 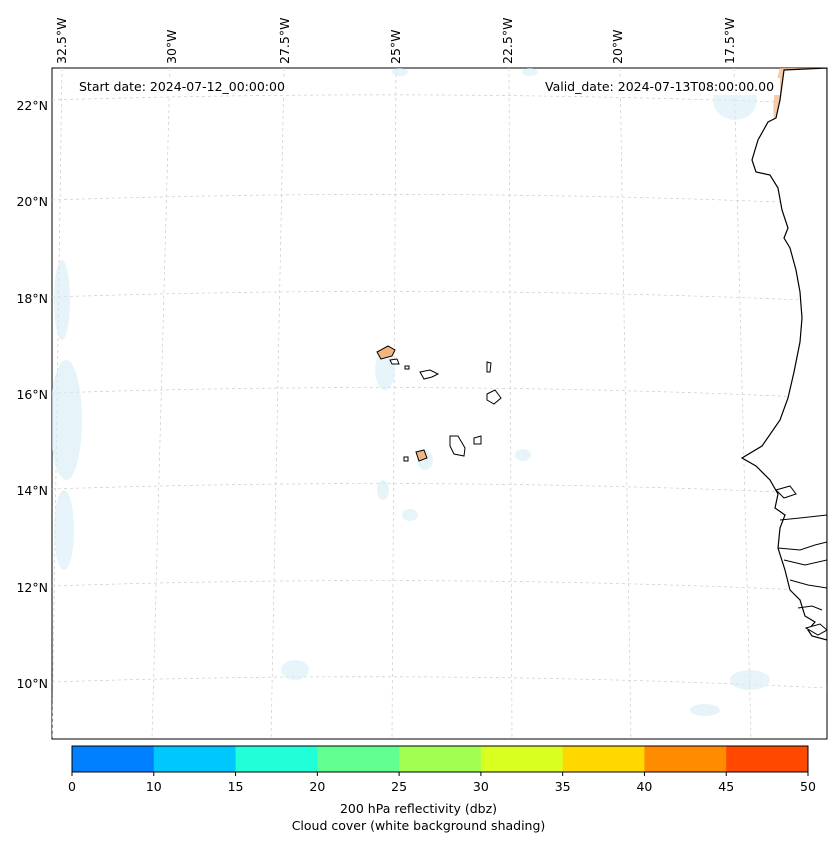 I want to click on island-sao-nicolau, so click(x=429, y=374).